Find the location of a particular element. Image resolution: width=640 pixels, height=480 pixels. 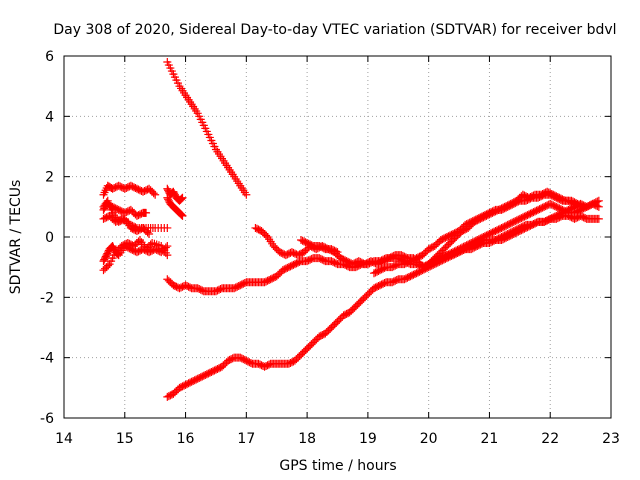

x-tick-label: 15 is located at coordinates (125, 439).